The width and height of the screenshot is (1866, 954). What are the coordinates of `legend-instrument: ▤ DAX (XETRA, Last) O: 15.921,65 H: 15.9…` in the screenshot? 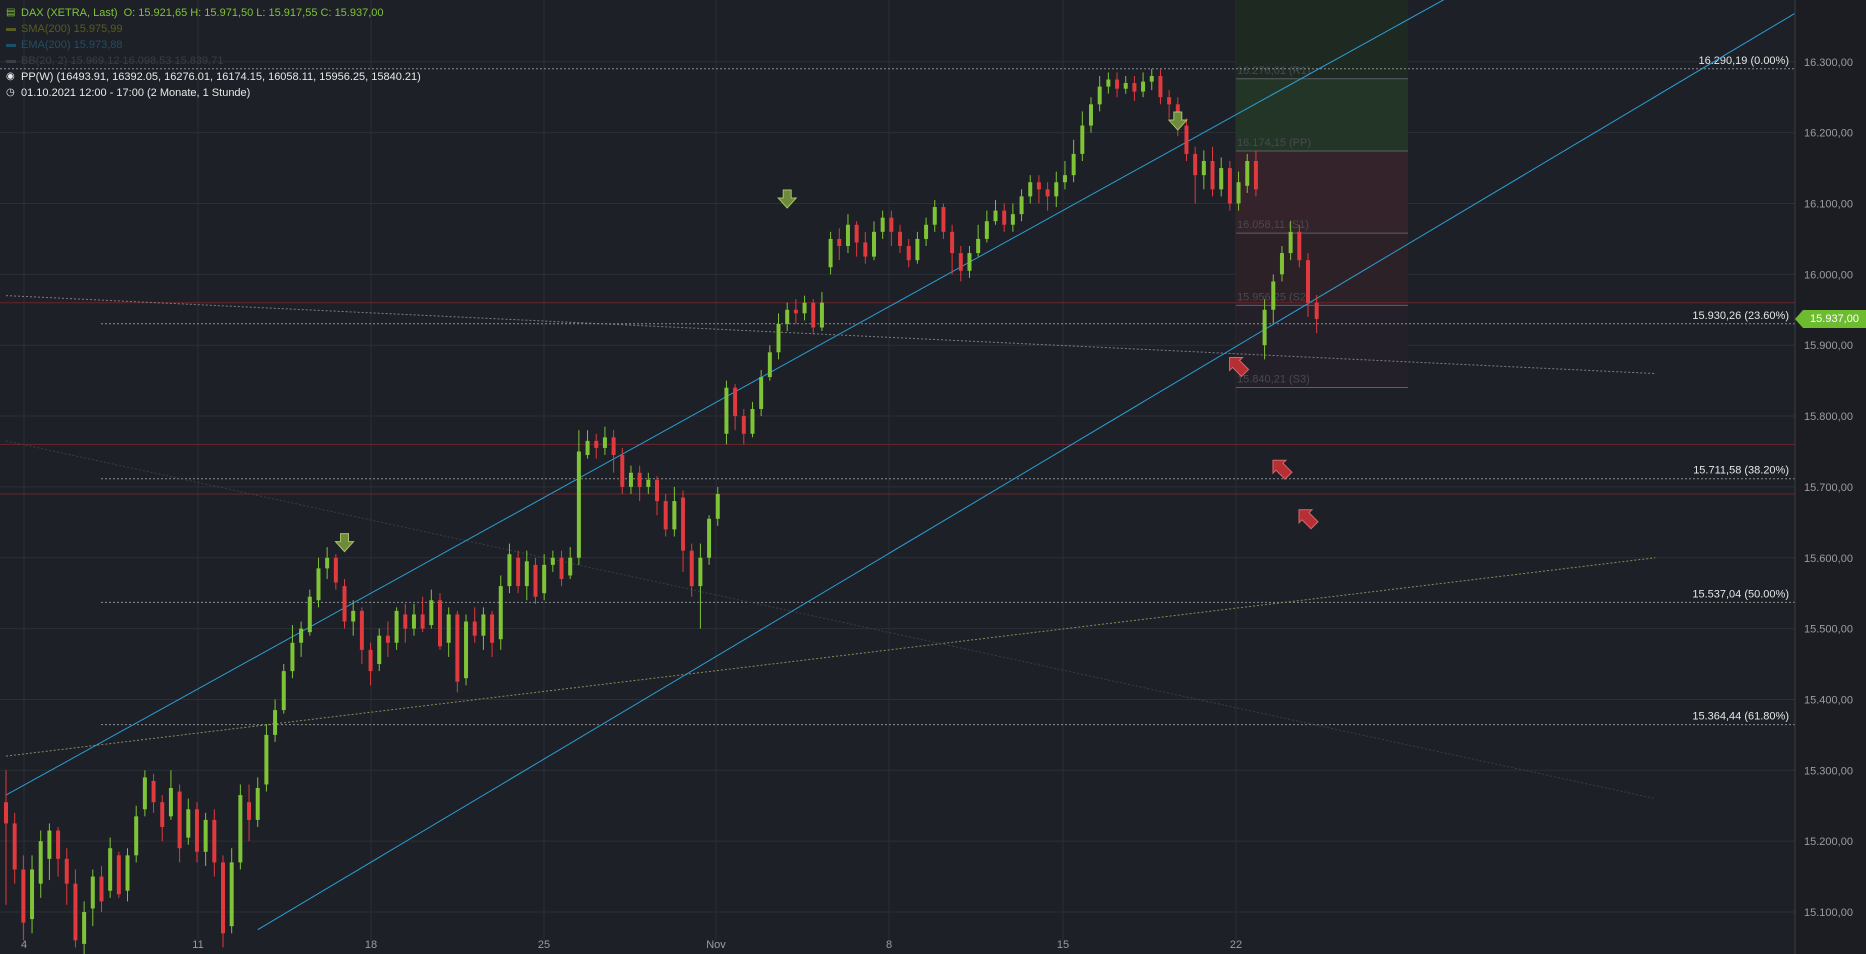 It's located at (213, 13).